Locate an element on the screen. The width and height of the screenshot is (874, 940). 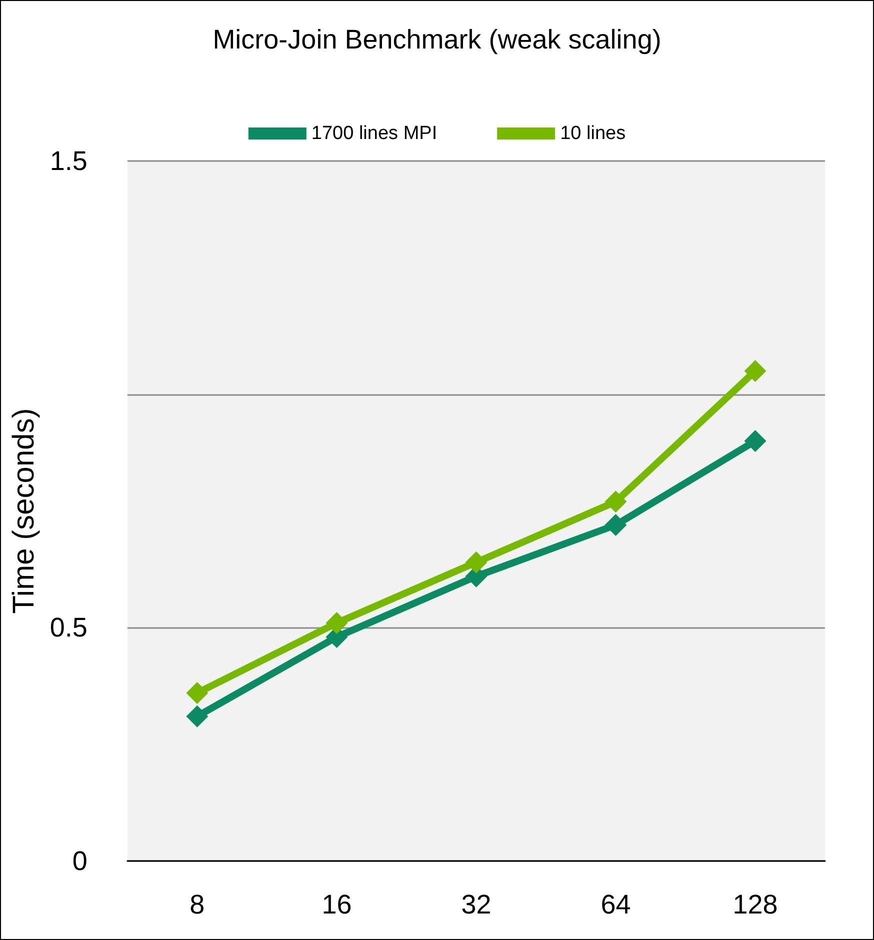
y-tick-label: 0 is located at coordinates (80, 861).